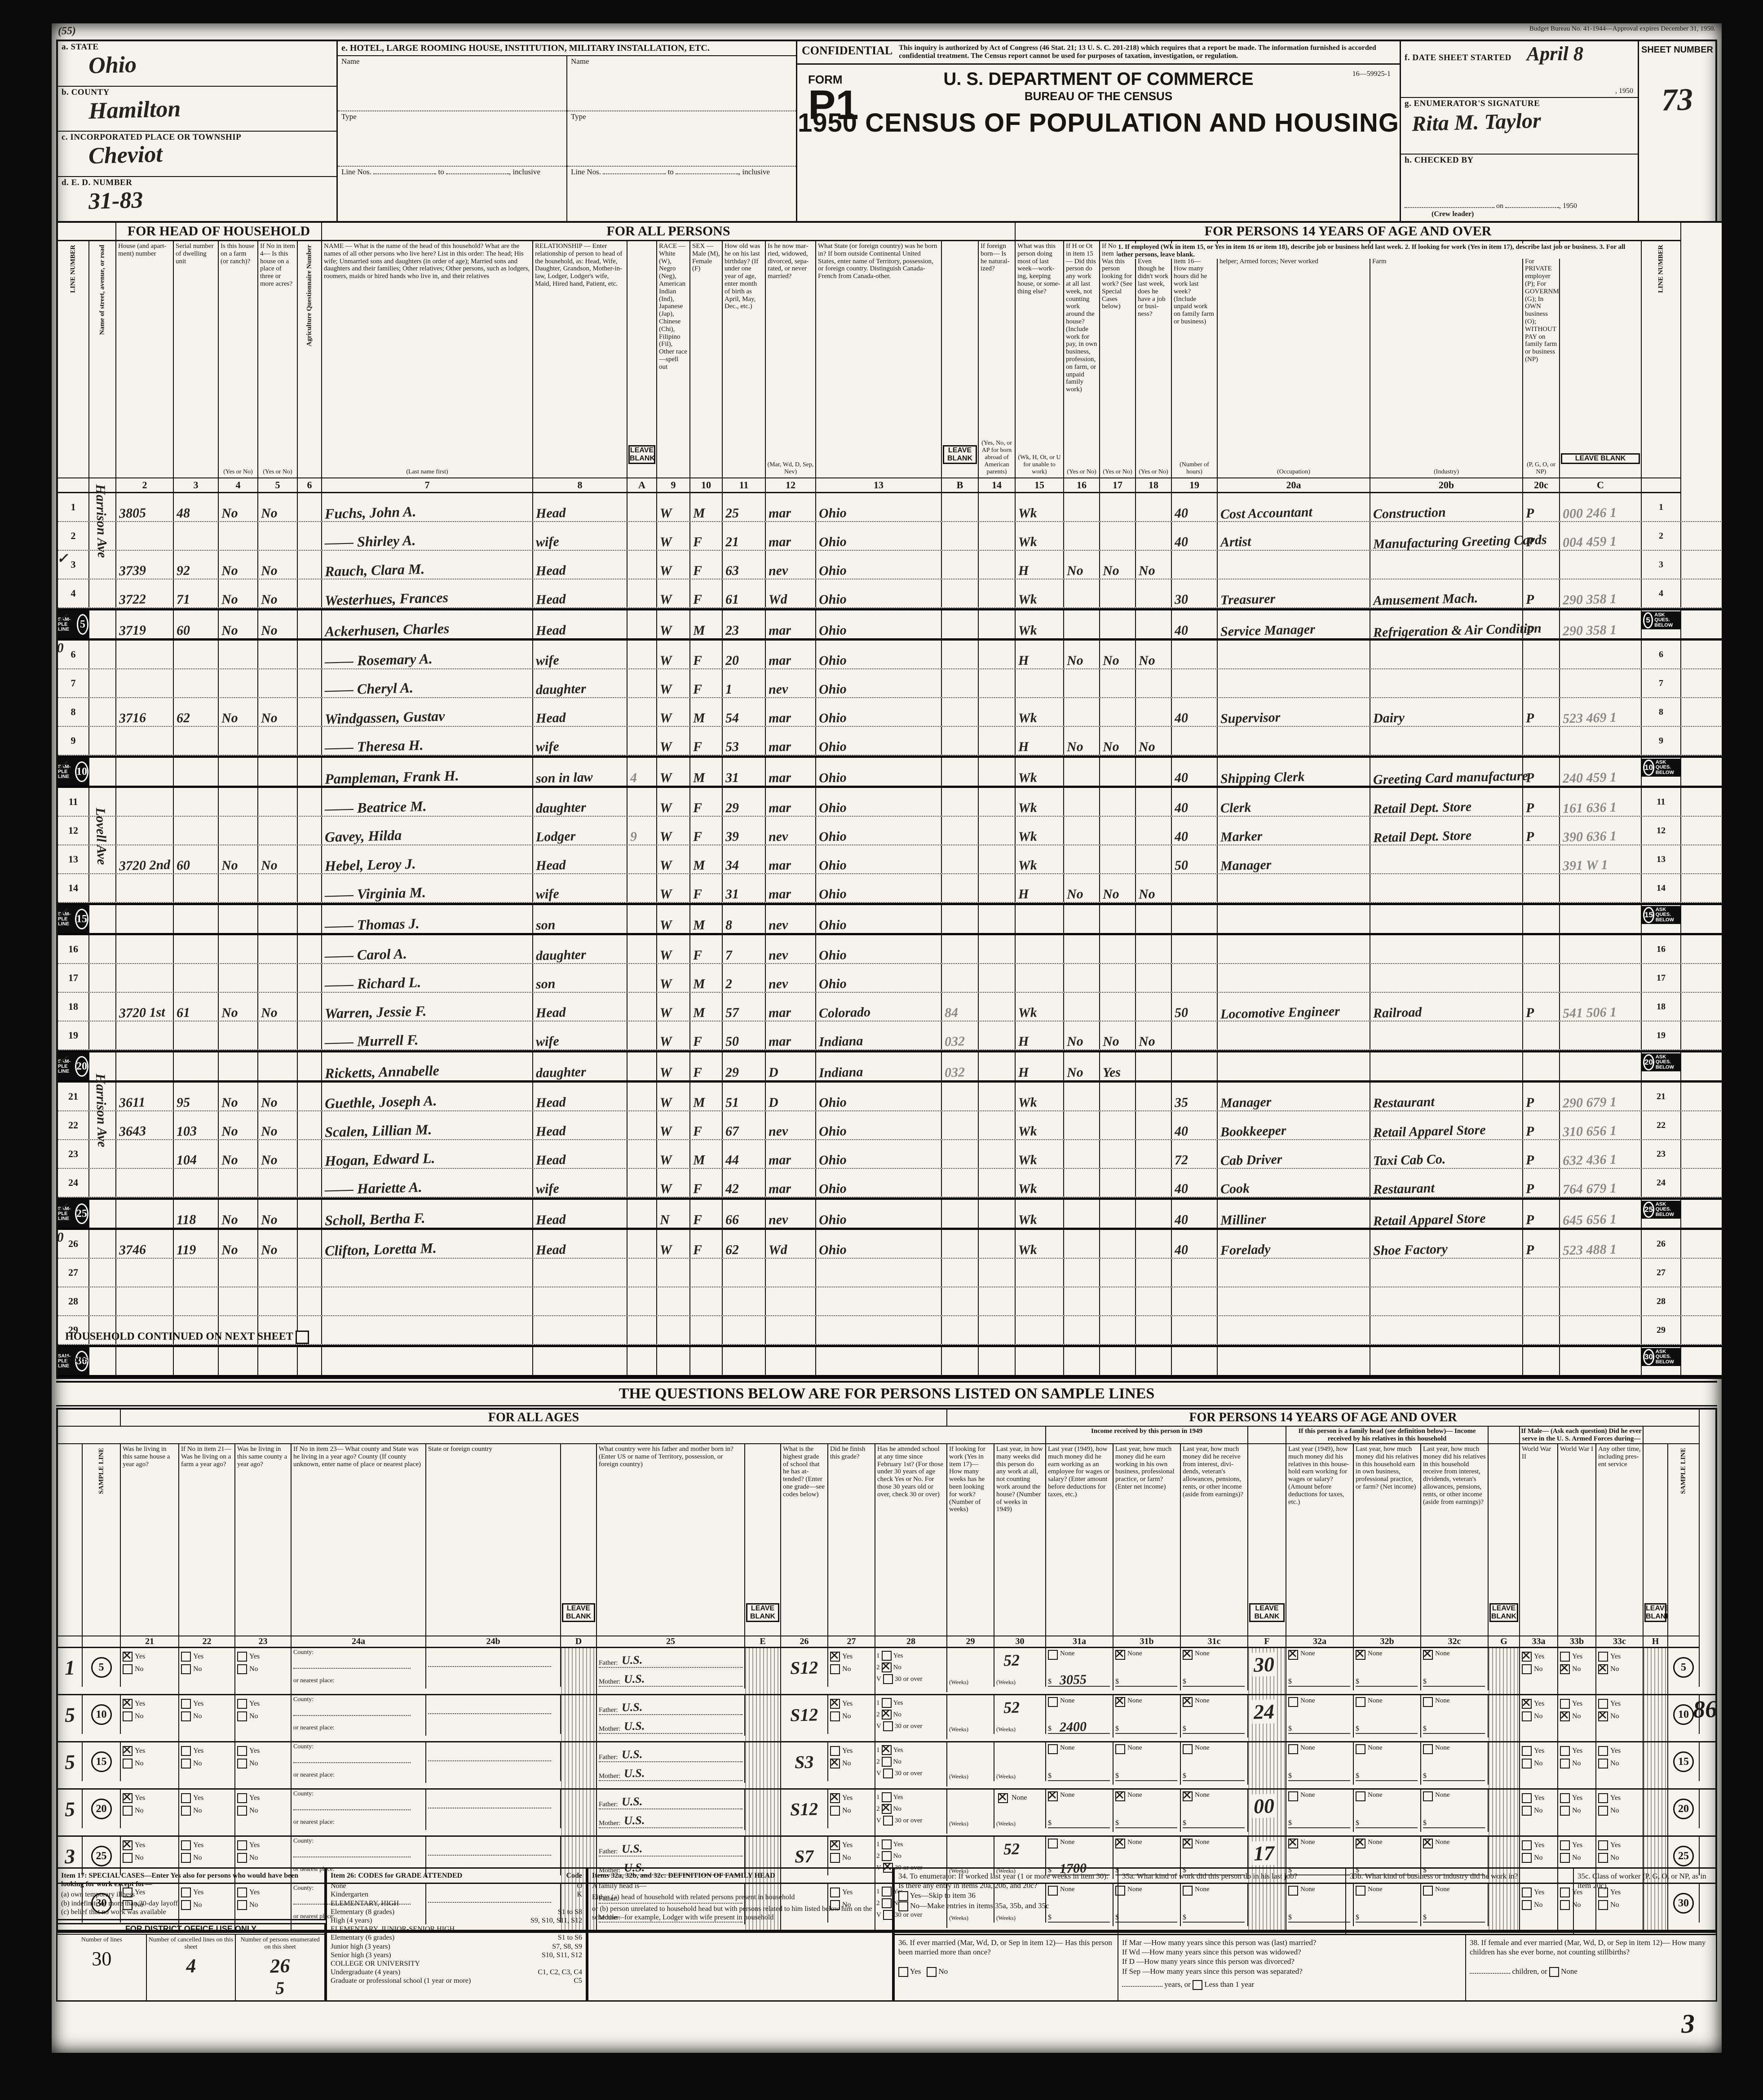 The image size is (1763, 2100). I want to click on value-race-8: W, so click(665, 718).